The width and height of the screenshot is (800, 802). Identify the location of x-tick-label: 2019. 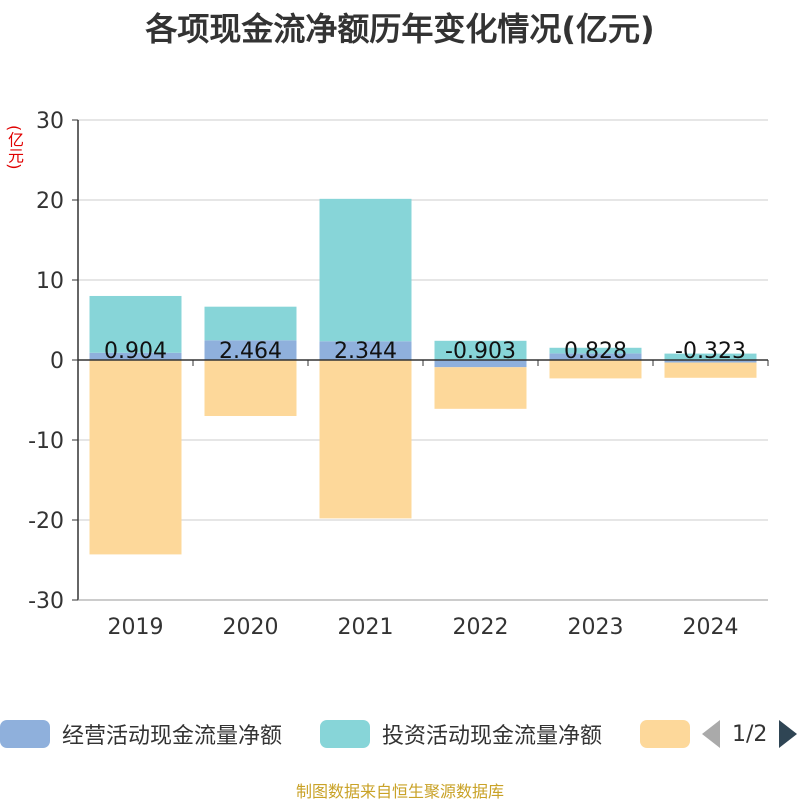
(136, 627).